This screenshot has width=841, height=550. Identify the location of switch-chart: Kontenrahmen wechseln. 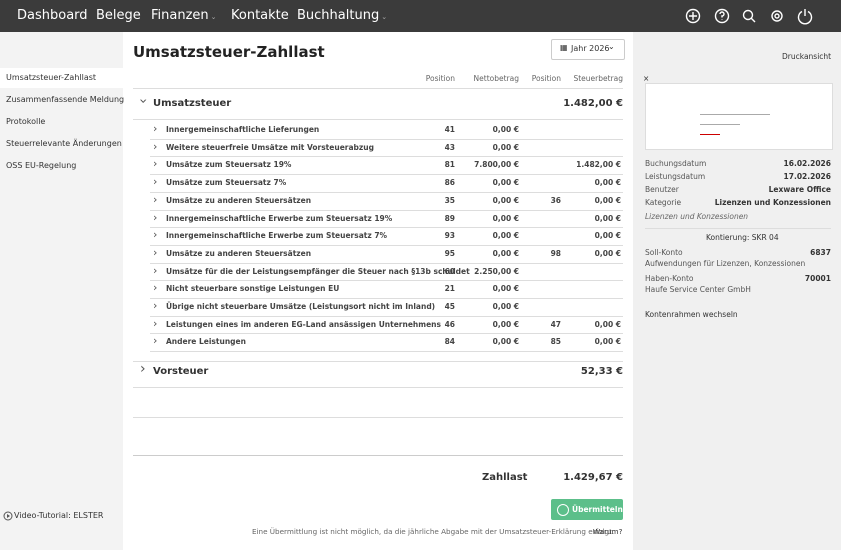
(691, 314).